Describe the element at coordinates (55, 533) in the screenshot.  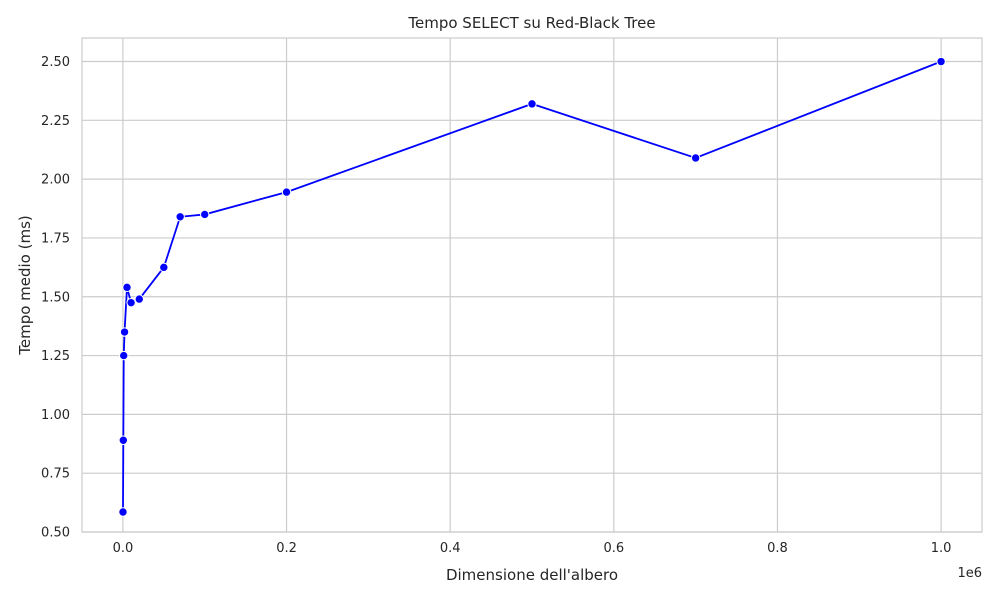
I see `y-tick-label: 0.50` at that location.